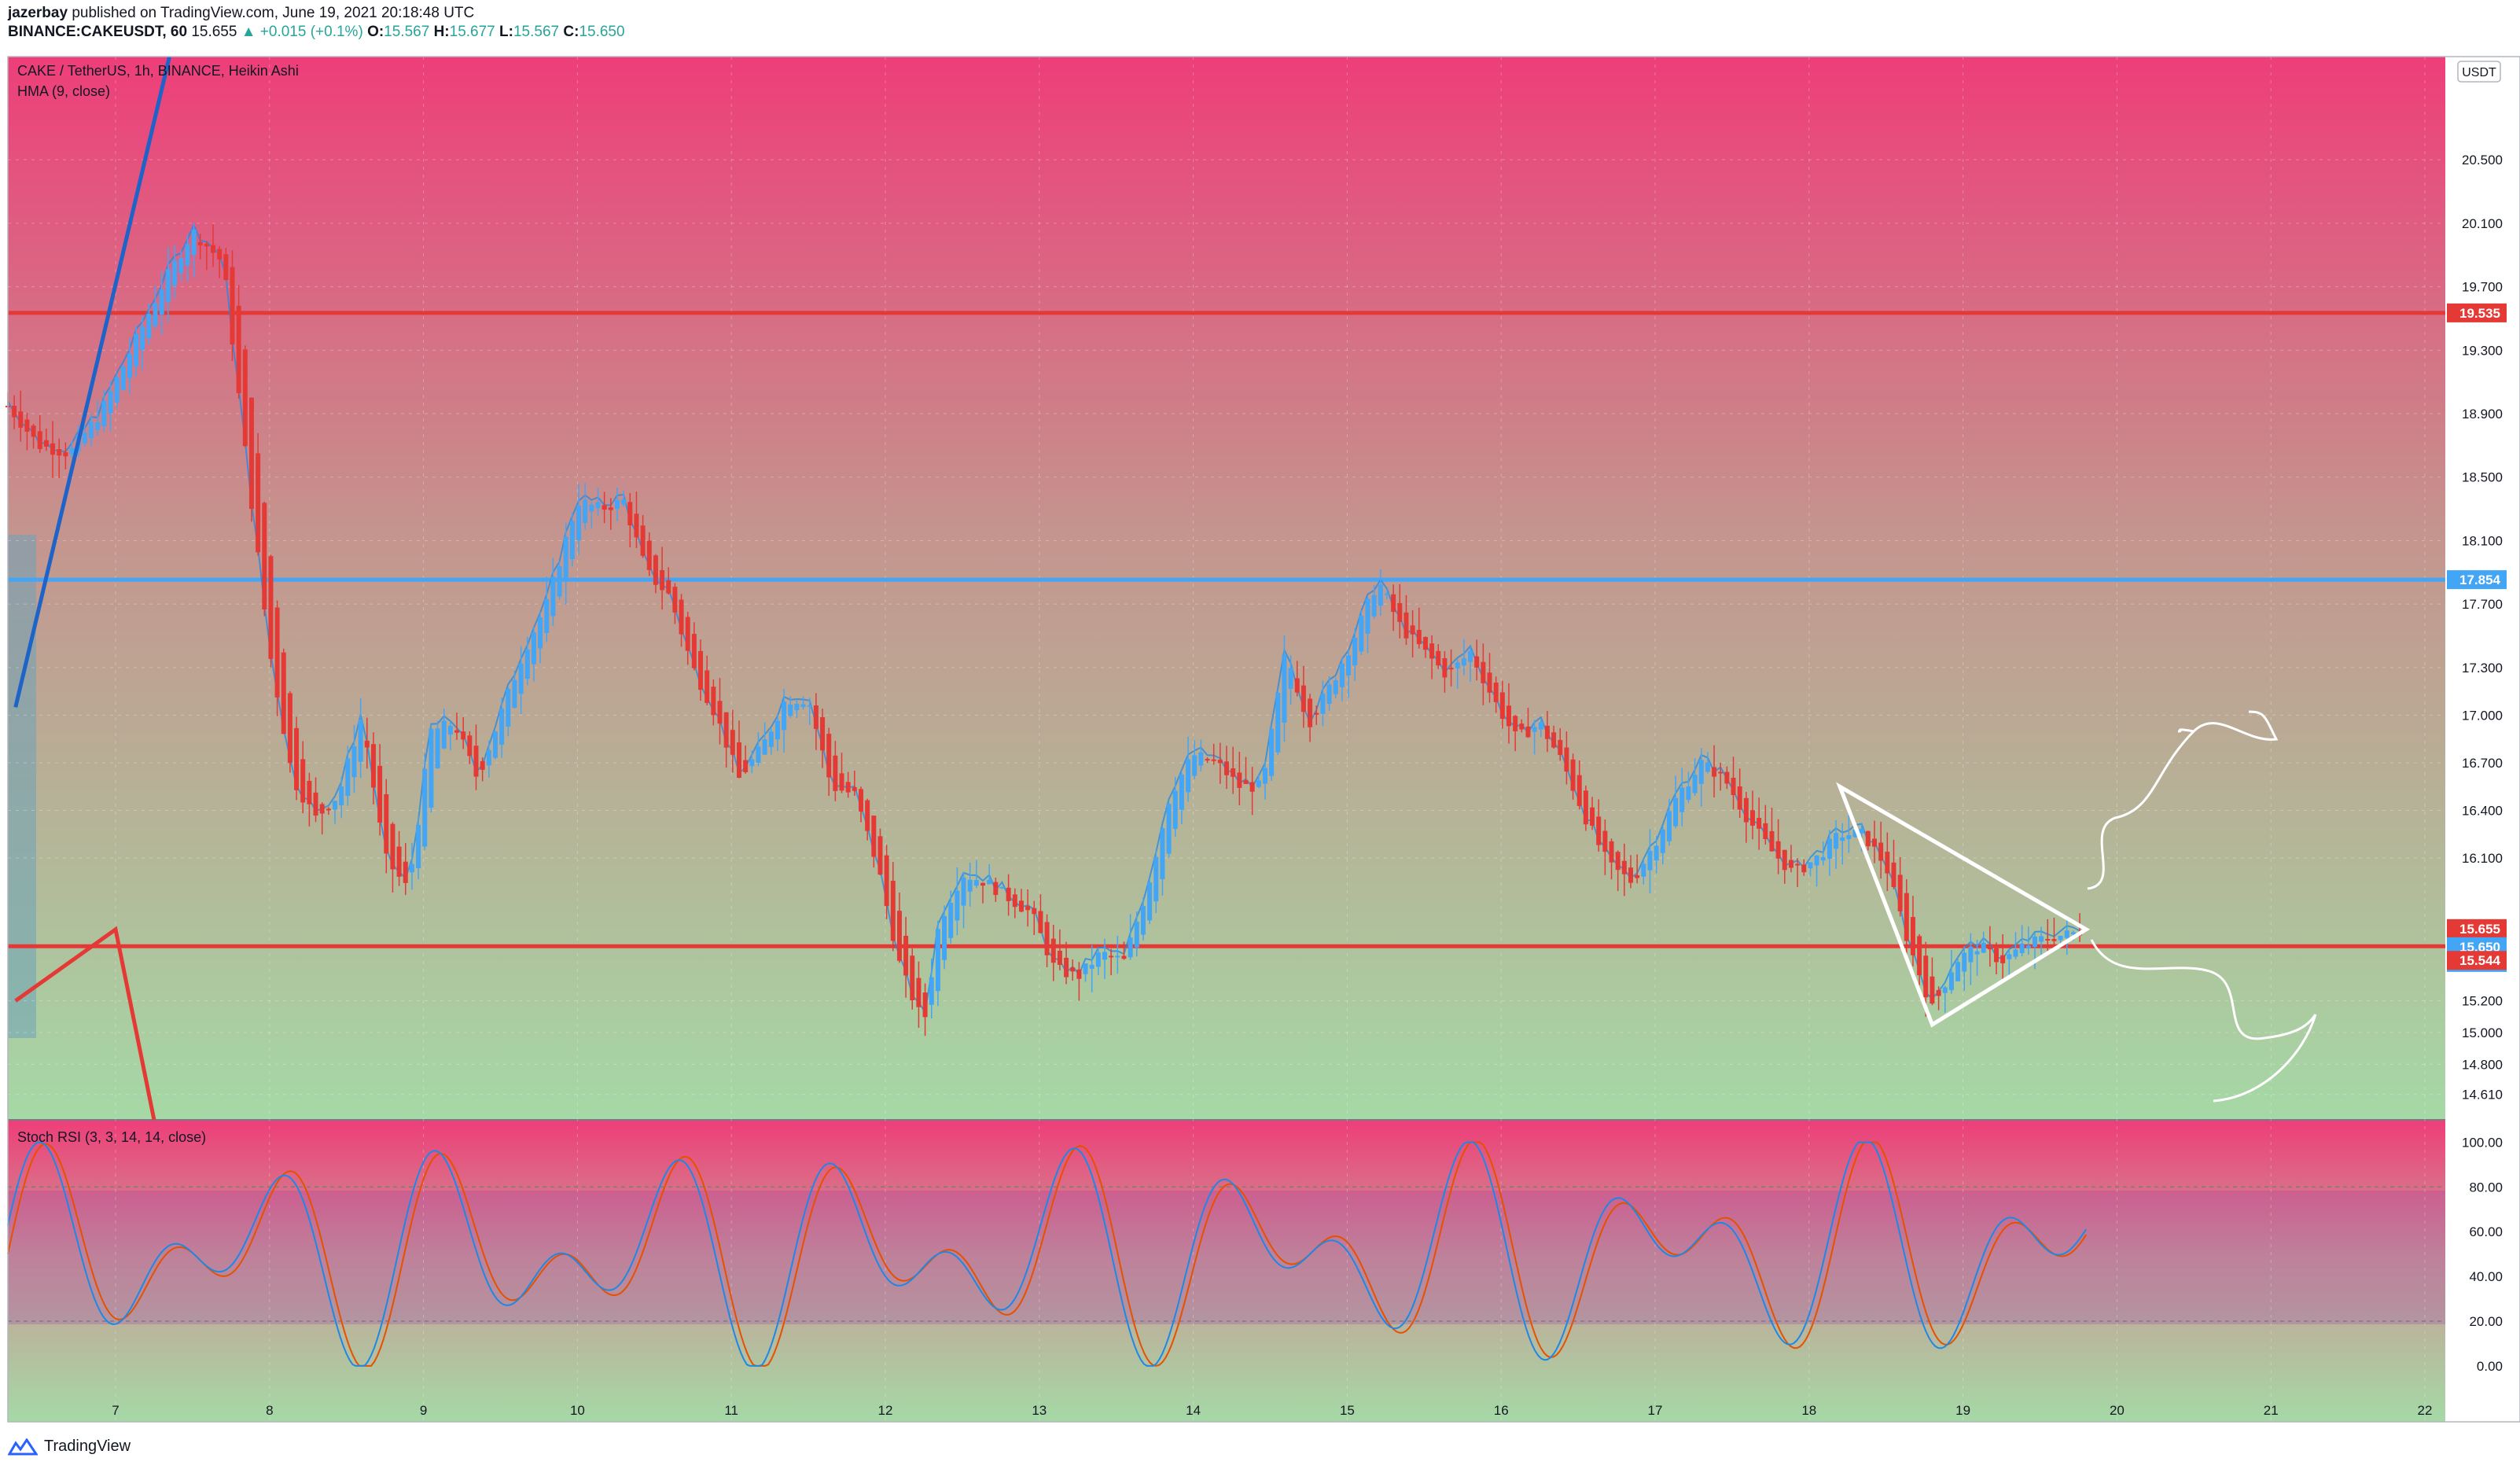  Describe the element at coordinates (2477, 961) in the screenshot. I see `price-label-box` at that location.